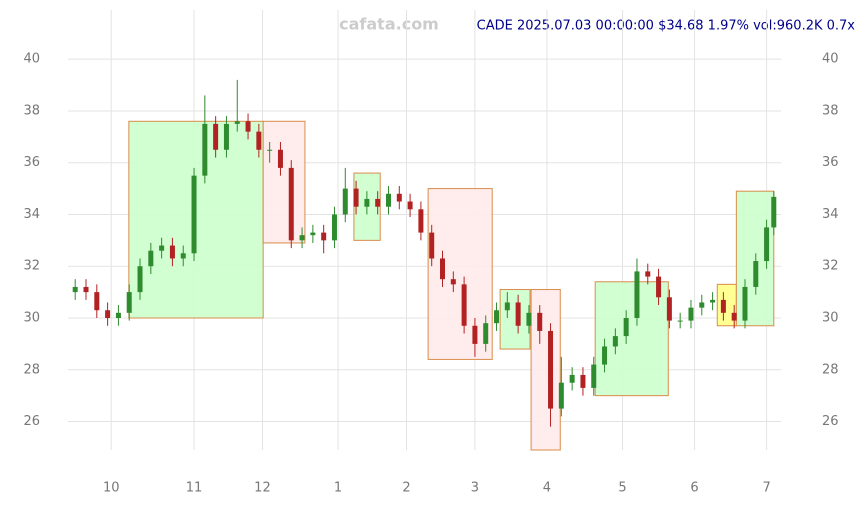 The width and height of the screenshot is (866, 509). Describe the element at coordinates (406, 488) in the screenshot. I see `x-tick-label: 2` at that location.